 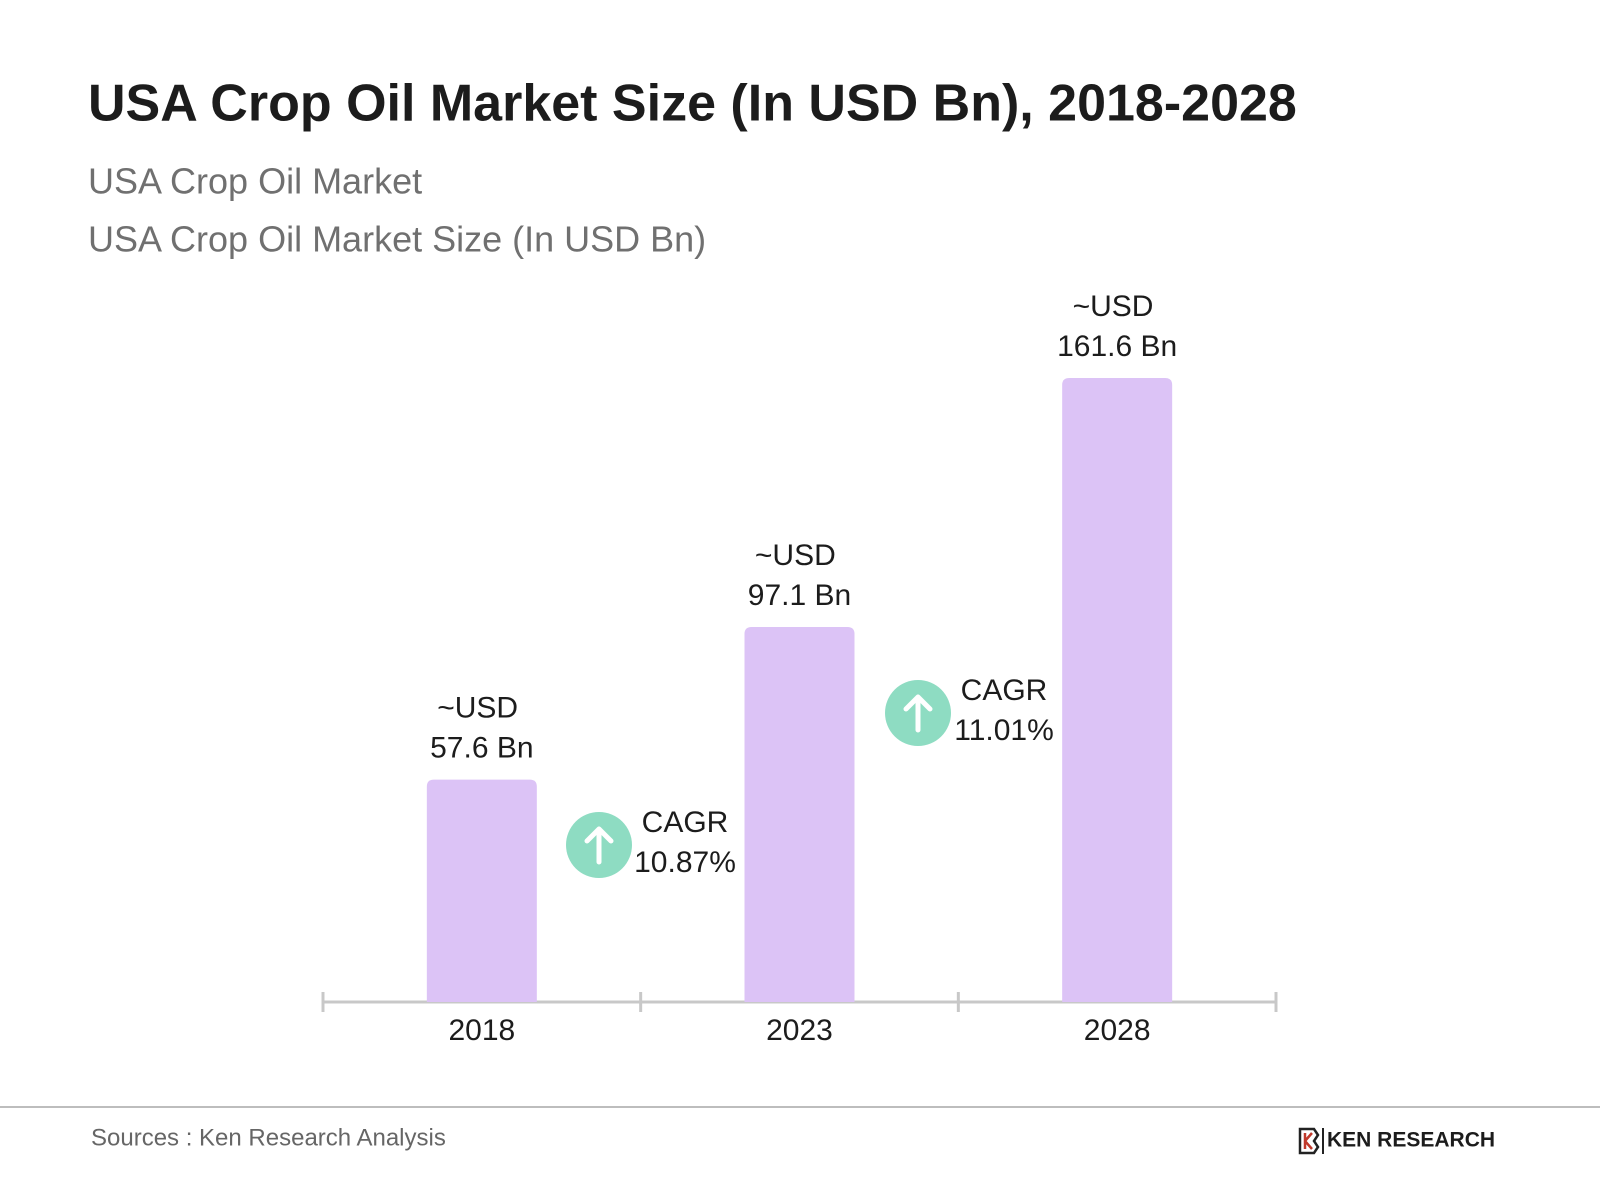 I want to click on value-label: ~USD 57.6 Bn, so click(x=481, y=728).